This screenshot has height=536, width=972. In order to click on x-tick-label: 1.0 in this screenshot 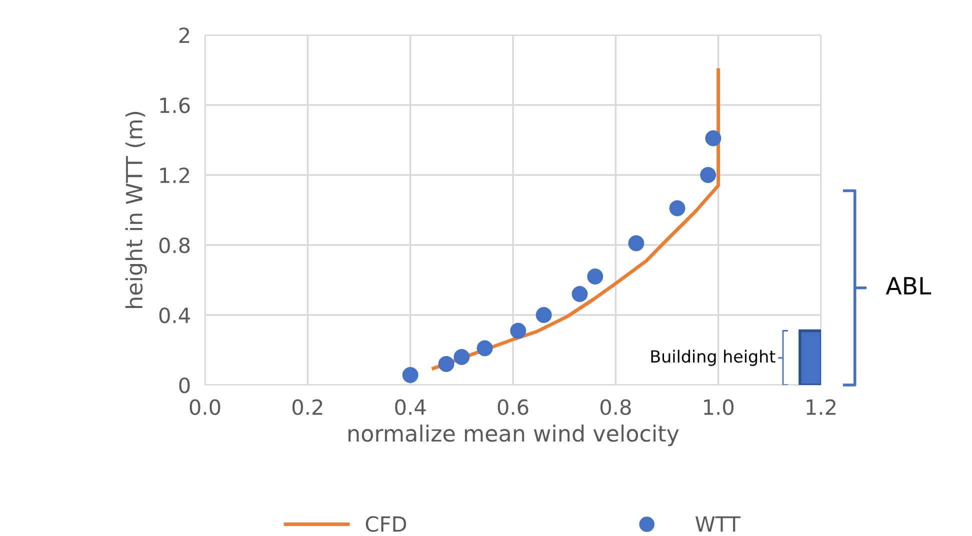, I will do `click(719, 407)`.